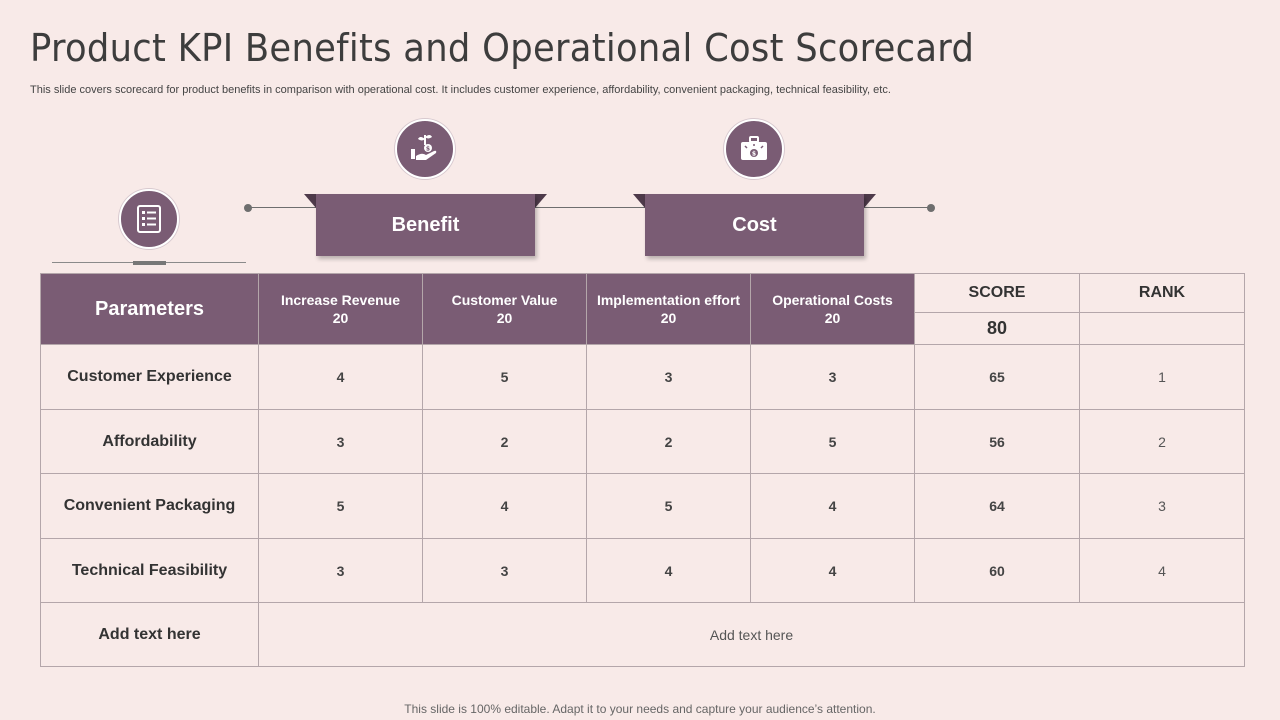  I want to click on cost-banner-fold-right, so click(870, 201).